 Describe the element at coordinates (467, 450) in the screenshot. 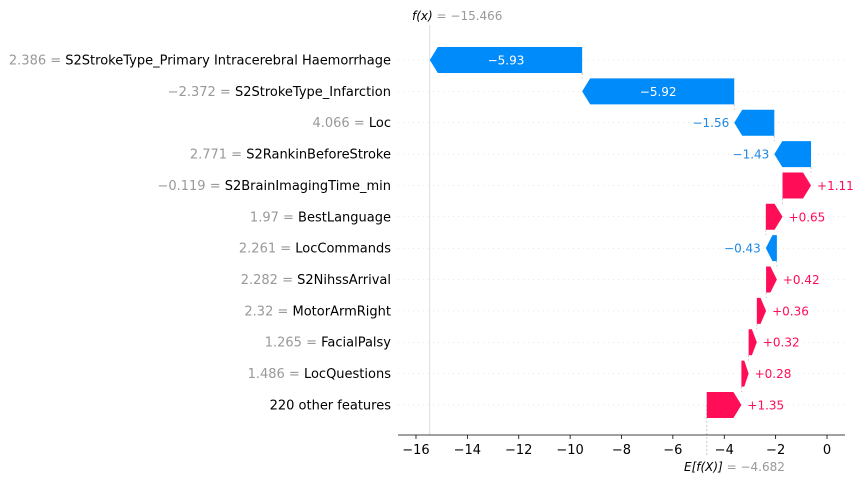

I see `x-tick-label: −14` at that location.